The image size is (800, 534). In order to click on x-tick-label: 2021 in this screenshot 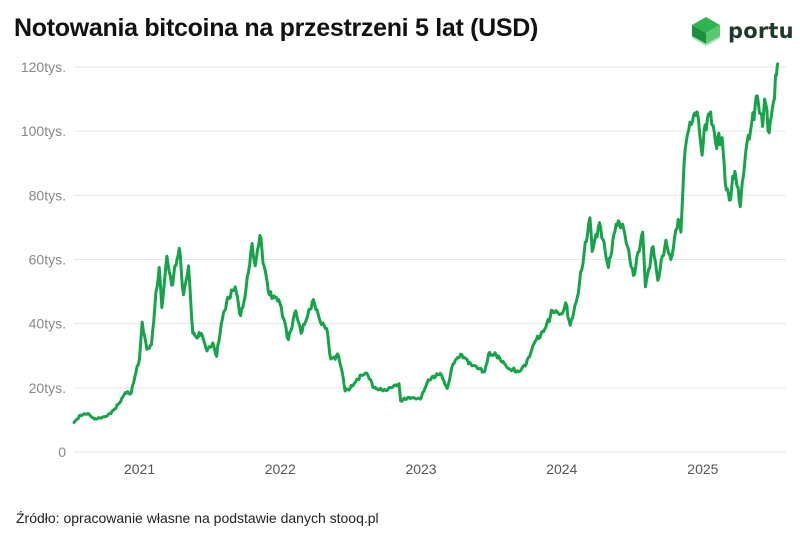, I will do `click(139, 469)`.